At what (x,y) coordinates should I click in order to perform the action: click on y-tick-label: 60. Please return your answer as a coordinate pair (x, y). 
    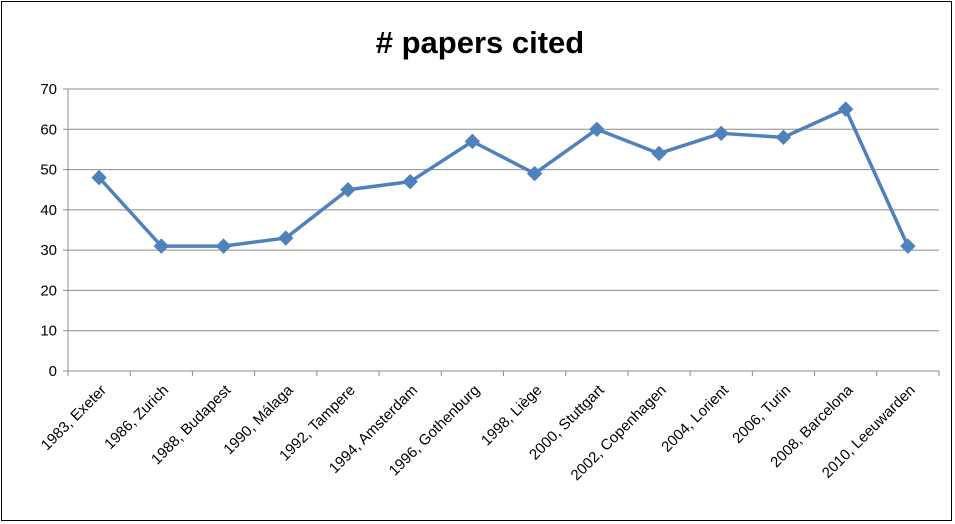
    Looking at the image, I should click on (48, 129).